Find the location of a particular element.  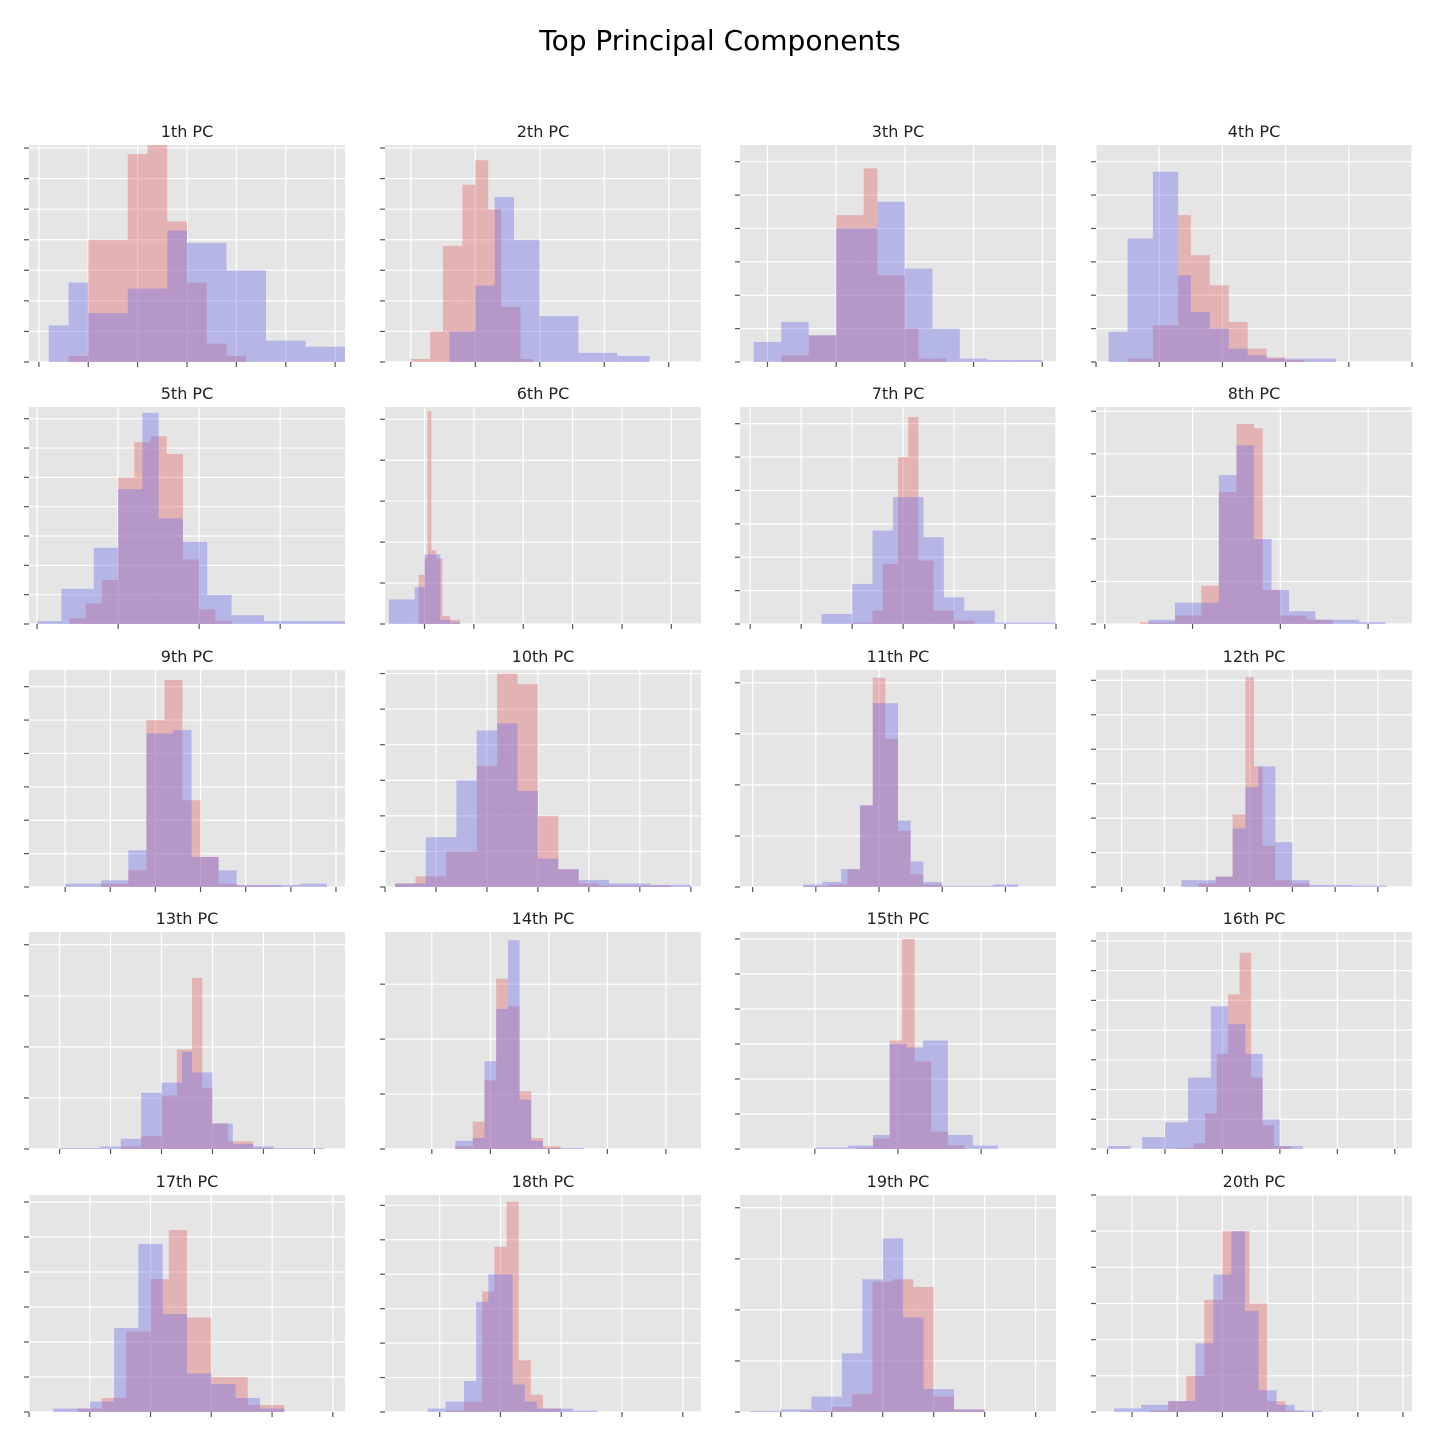

figure-title: Top Principal Components is located at coordinates (720, 40).